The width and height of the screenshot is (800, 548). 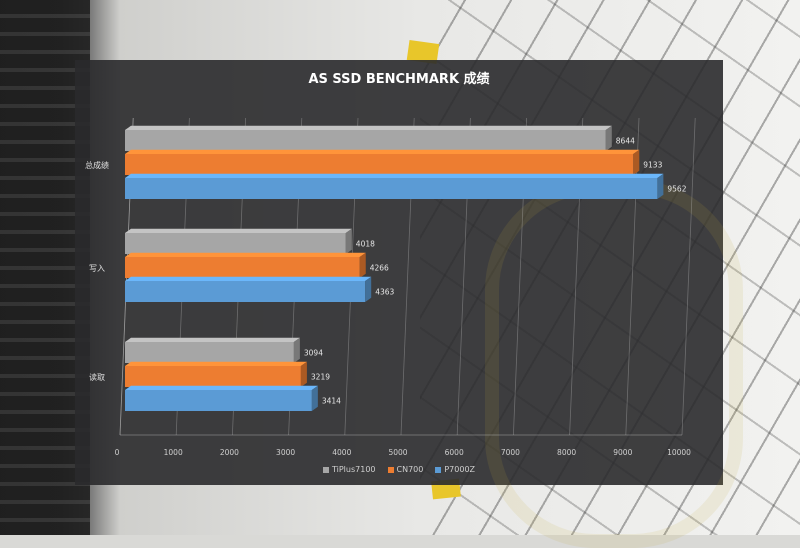 I want to click on x-tick-label: 0, so click(x=117, y=452).